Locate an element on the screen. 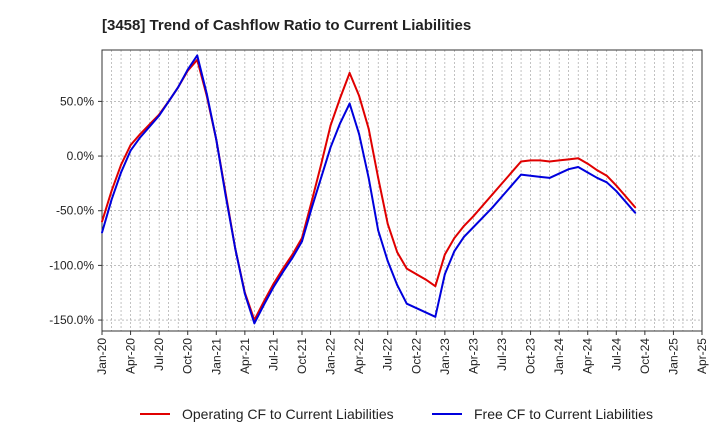 Image resolution: width=720 pixels, height=445 pixels. x-tick-label: Jul-21 is located at coordinates (273, 354).